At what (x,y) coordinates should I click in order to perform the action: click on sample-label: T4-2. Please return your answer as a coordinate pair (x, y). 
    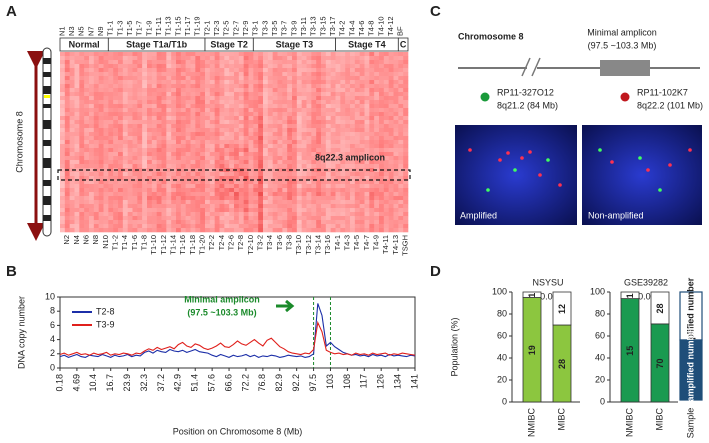
    Looking at the image, I should click on (342, 28).